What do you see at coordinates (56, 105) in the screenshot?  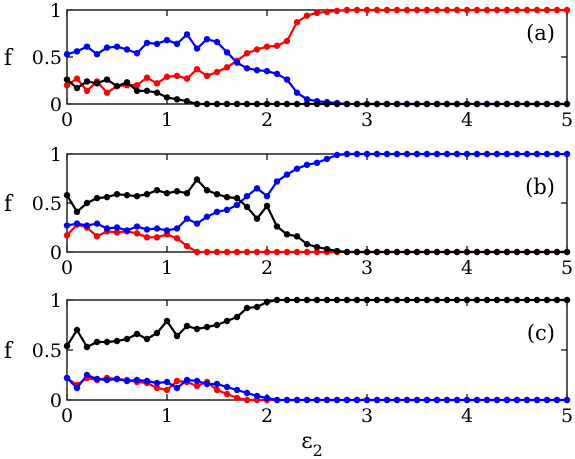 I see `y-tick-label: 0` at bounding box center [56, 105].